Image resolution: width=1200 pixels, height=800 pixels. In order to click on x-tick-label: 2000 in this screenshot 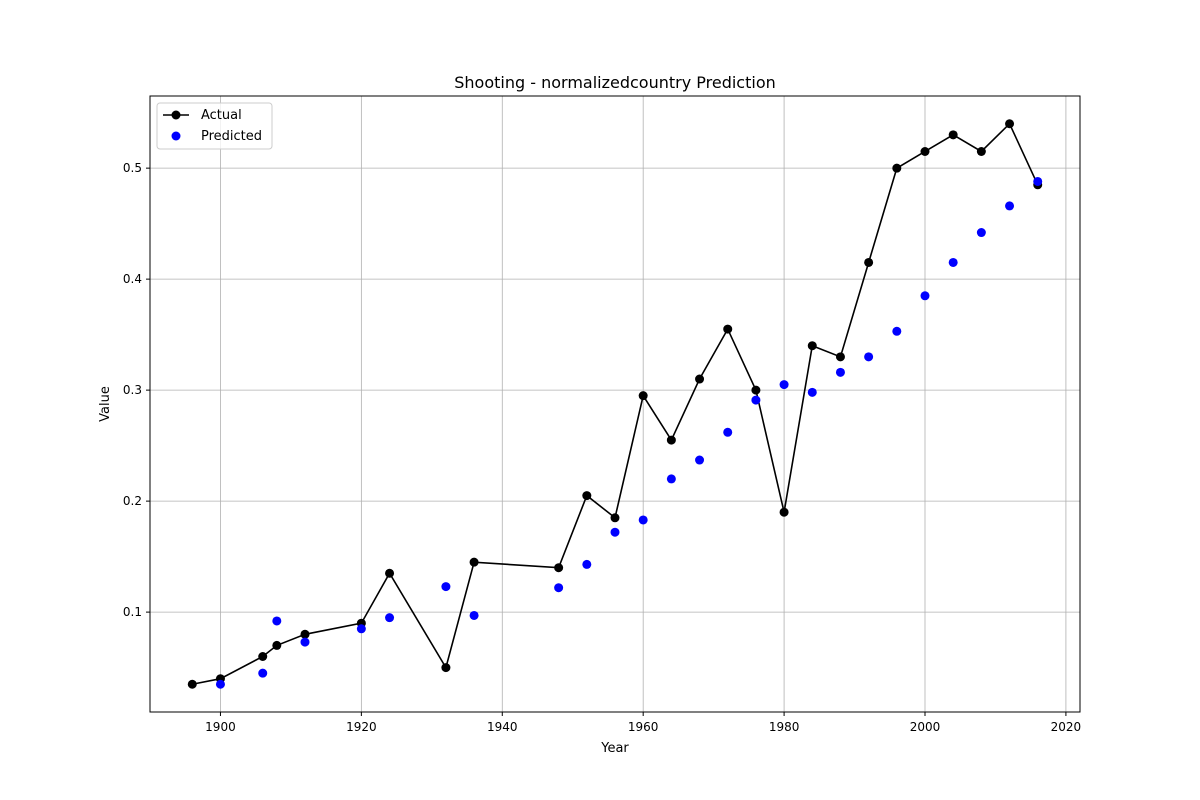, I will do `click(925, 727)`.